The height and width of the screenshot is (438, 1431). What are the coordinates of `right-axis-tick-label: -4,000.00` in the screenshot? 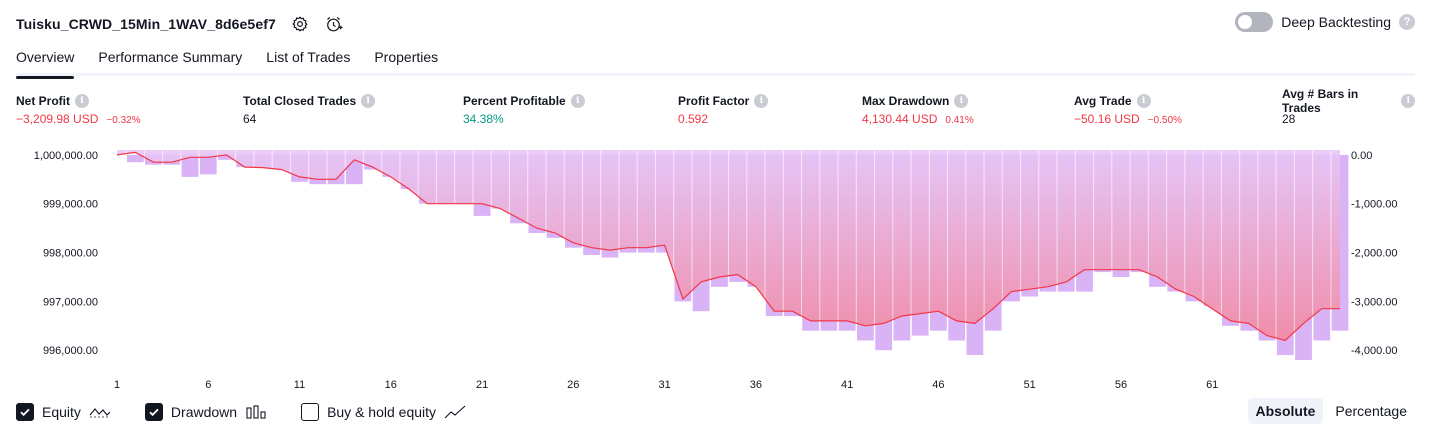 It's located at (1374, 351).